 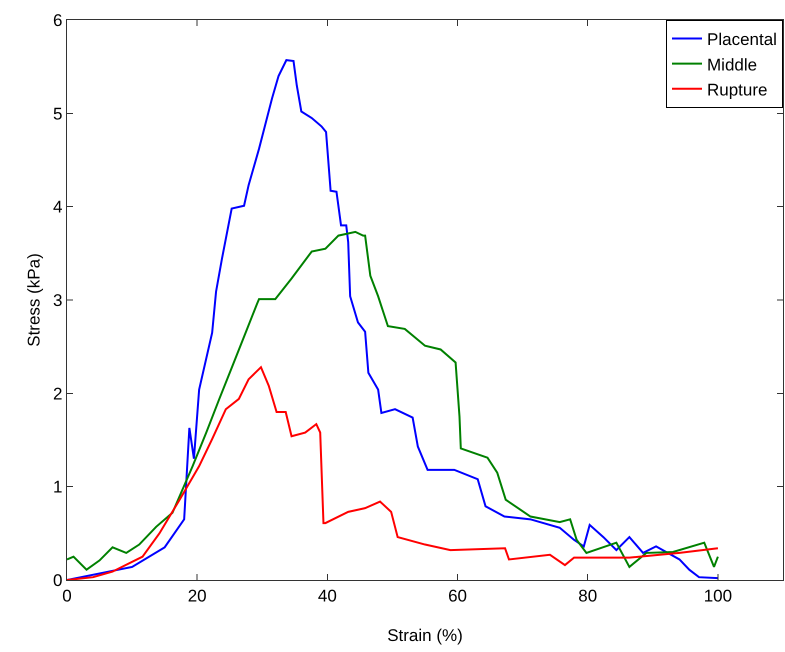 What do you see at coordinates (197, 596) in the screenshot?
I see `x-tick-label: 20` at bounding box center [197, 596].